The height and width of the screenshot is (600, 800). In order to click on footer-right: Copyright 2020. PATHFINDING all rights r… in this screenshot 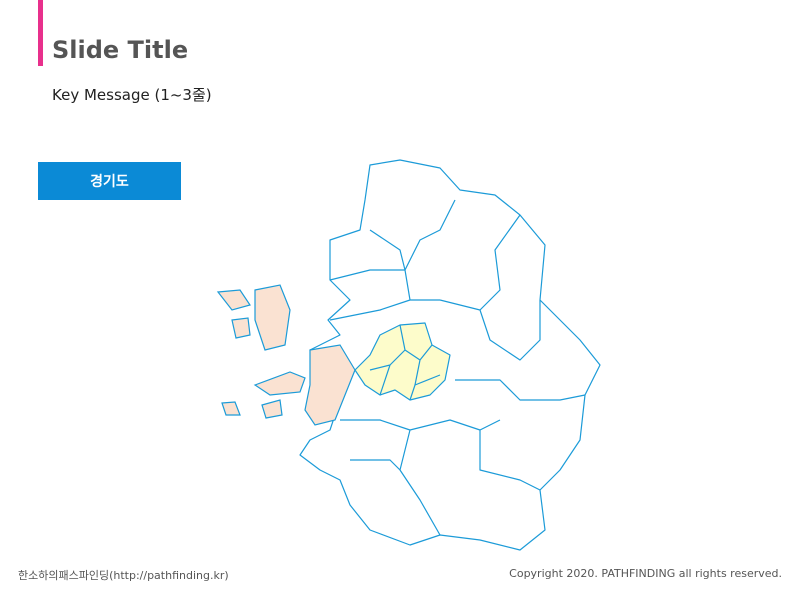, I will do `click(645, 573)`.